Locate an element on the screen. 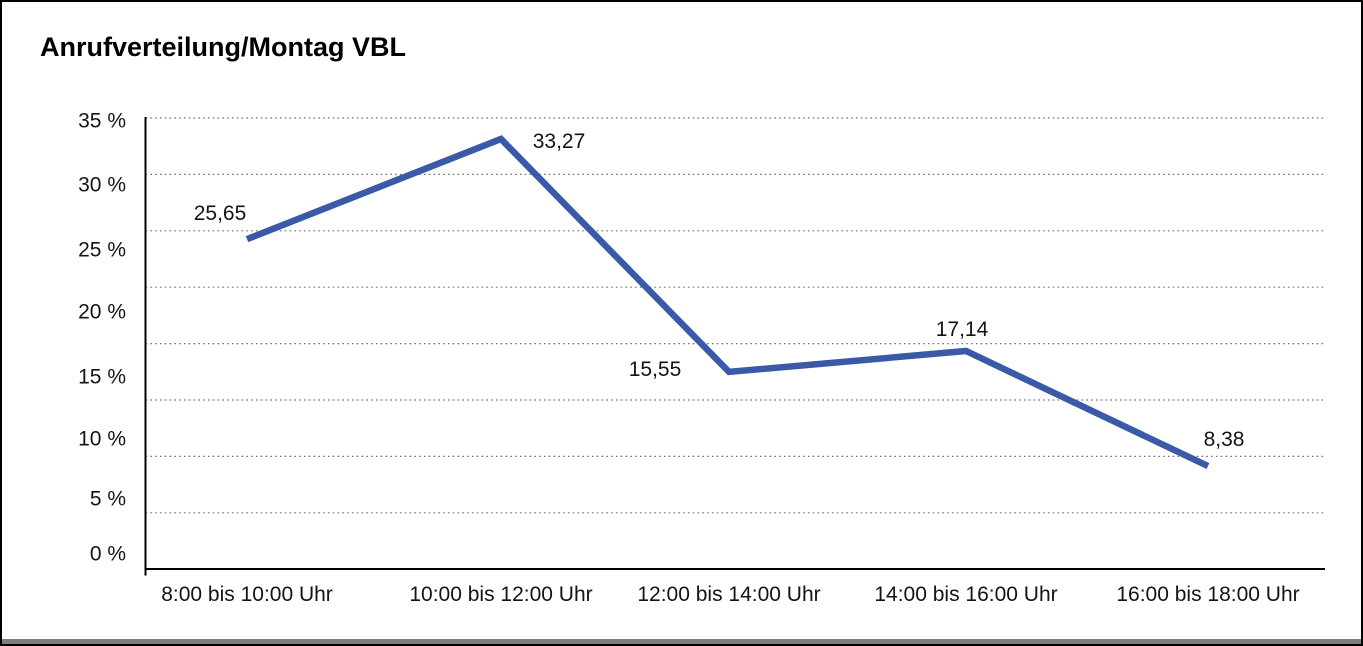 The image size is (1363, 646). y-axis-tick-label: 30 % is located at coordinates (102, 185).